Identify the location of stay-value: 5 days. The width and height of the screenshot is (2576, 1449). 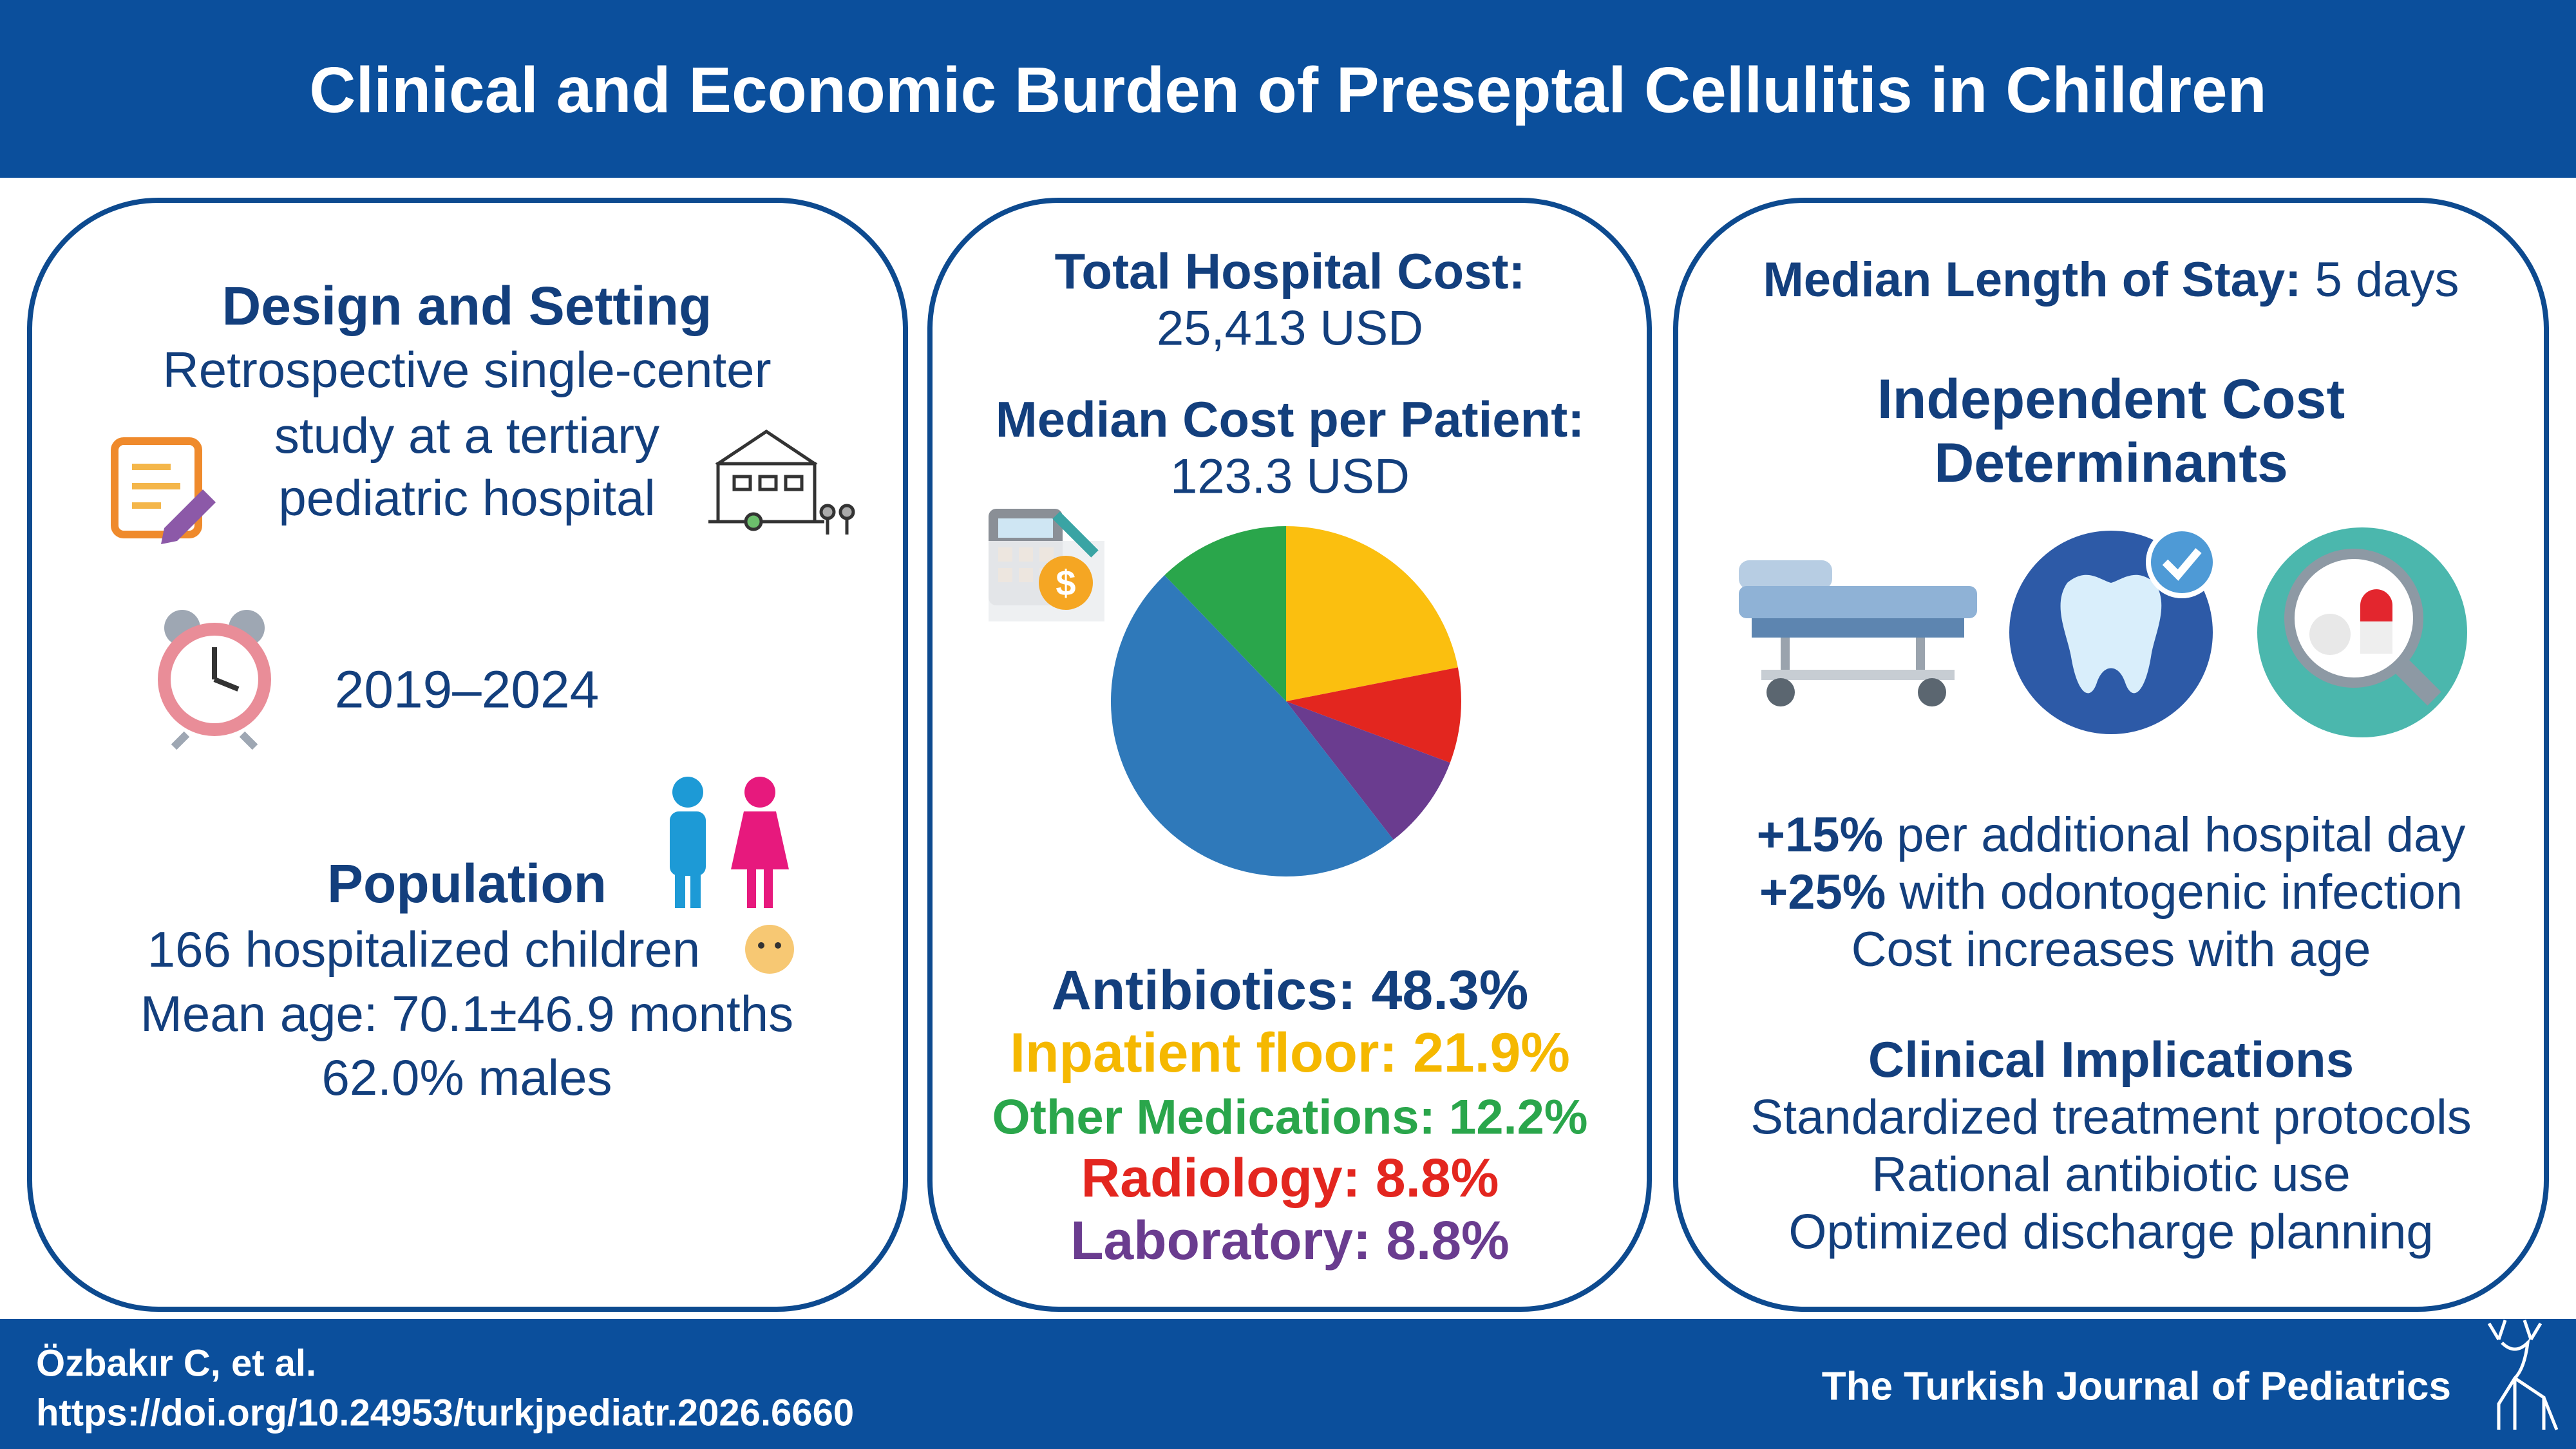
(2380, 279).